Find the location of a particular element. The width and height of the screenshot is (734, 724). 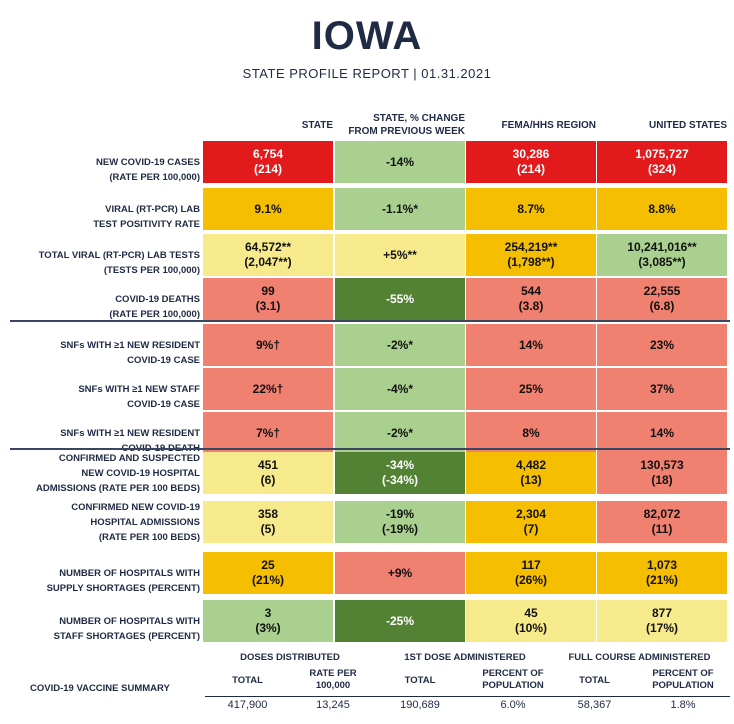

table-cell: -1.1%* is located at coordinates (400, 209).